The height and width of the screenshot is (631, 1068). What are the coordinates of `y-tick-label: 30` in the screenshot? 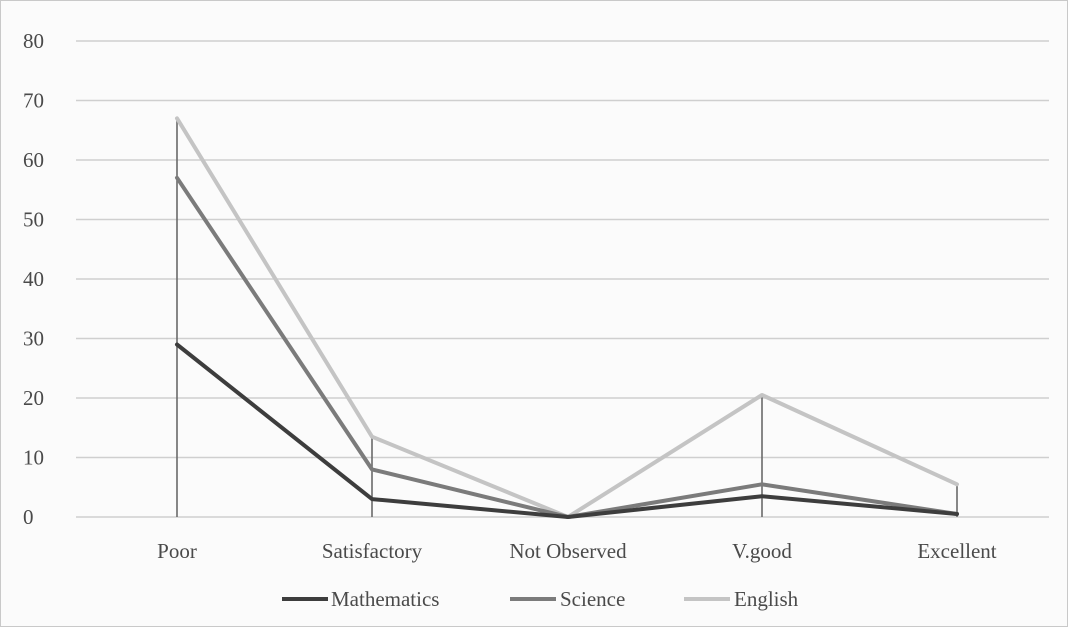 It's located at (33, 339).